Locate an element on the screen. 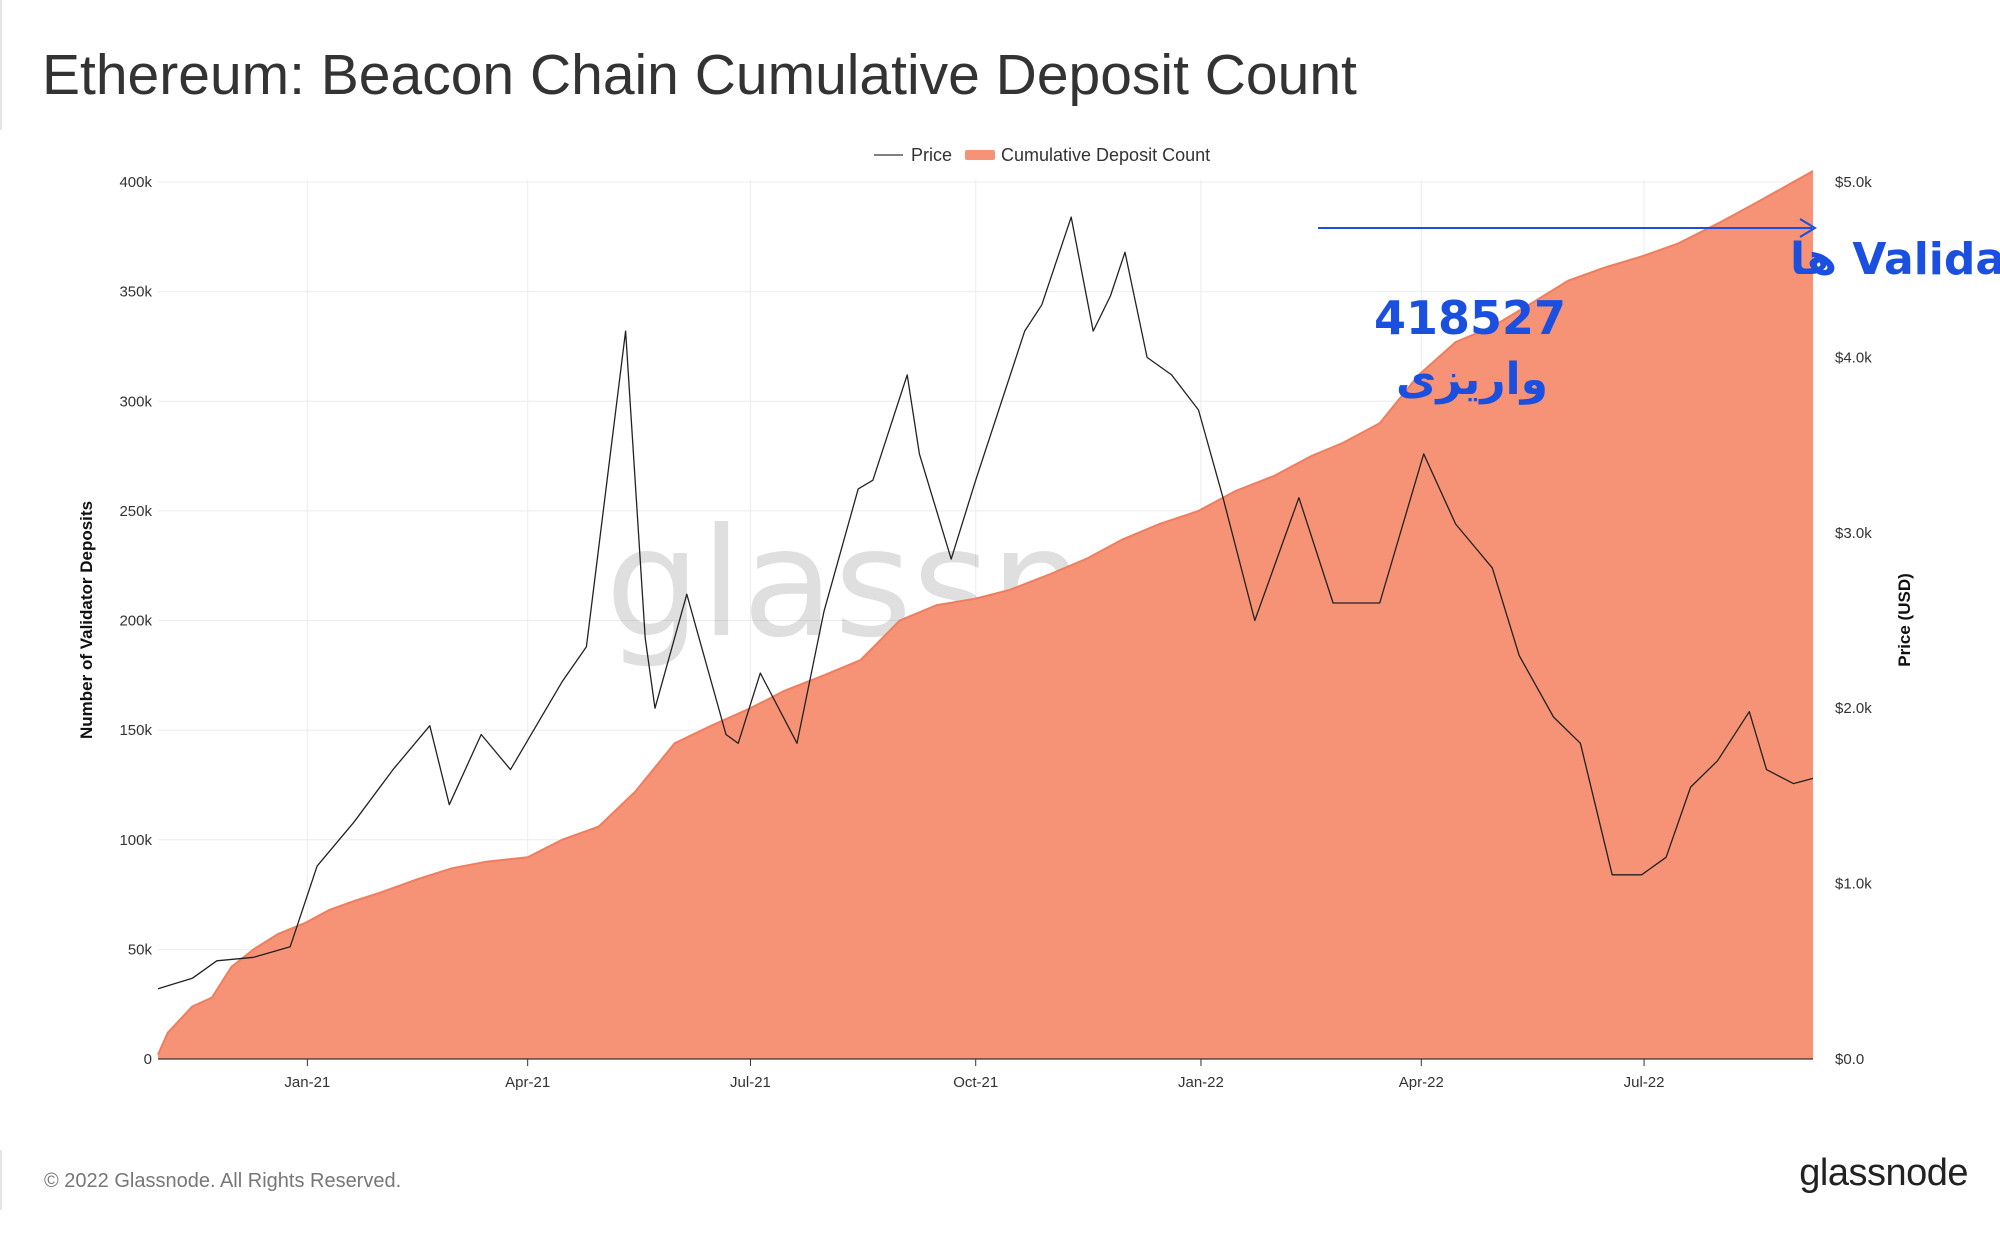 The image size is (2000, 1239). left-tick-label: 300k is located at coordinates (135, 401).